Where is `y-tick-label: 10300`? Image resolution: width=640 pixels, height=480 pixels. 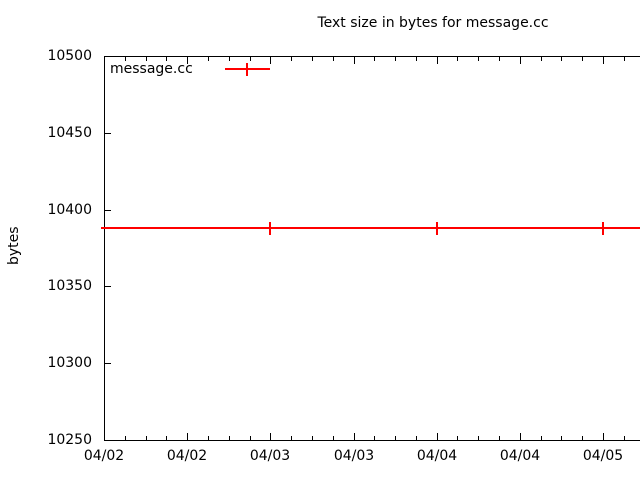 y-tick-label: 10300 is located at coordinates (69, 363).